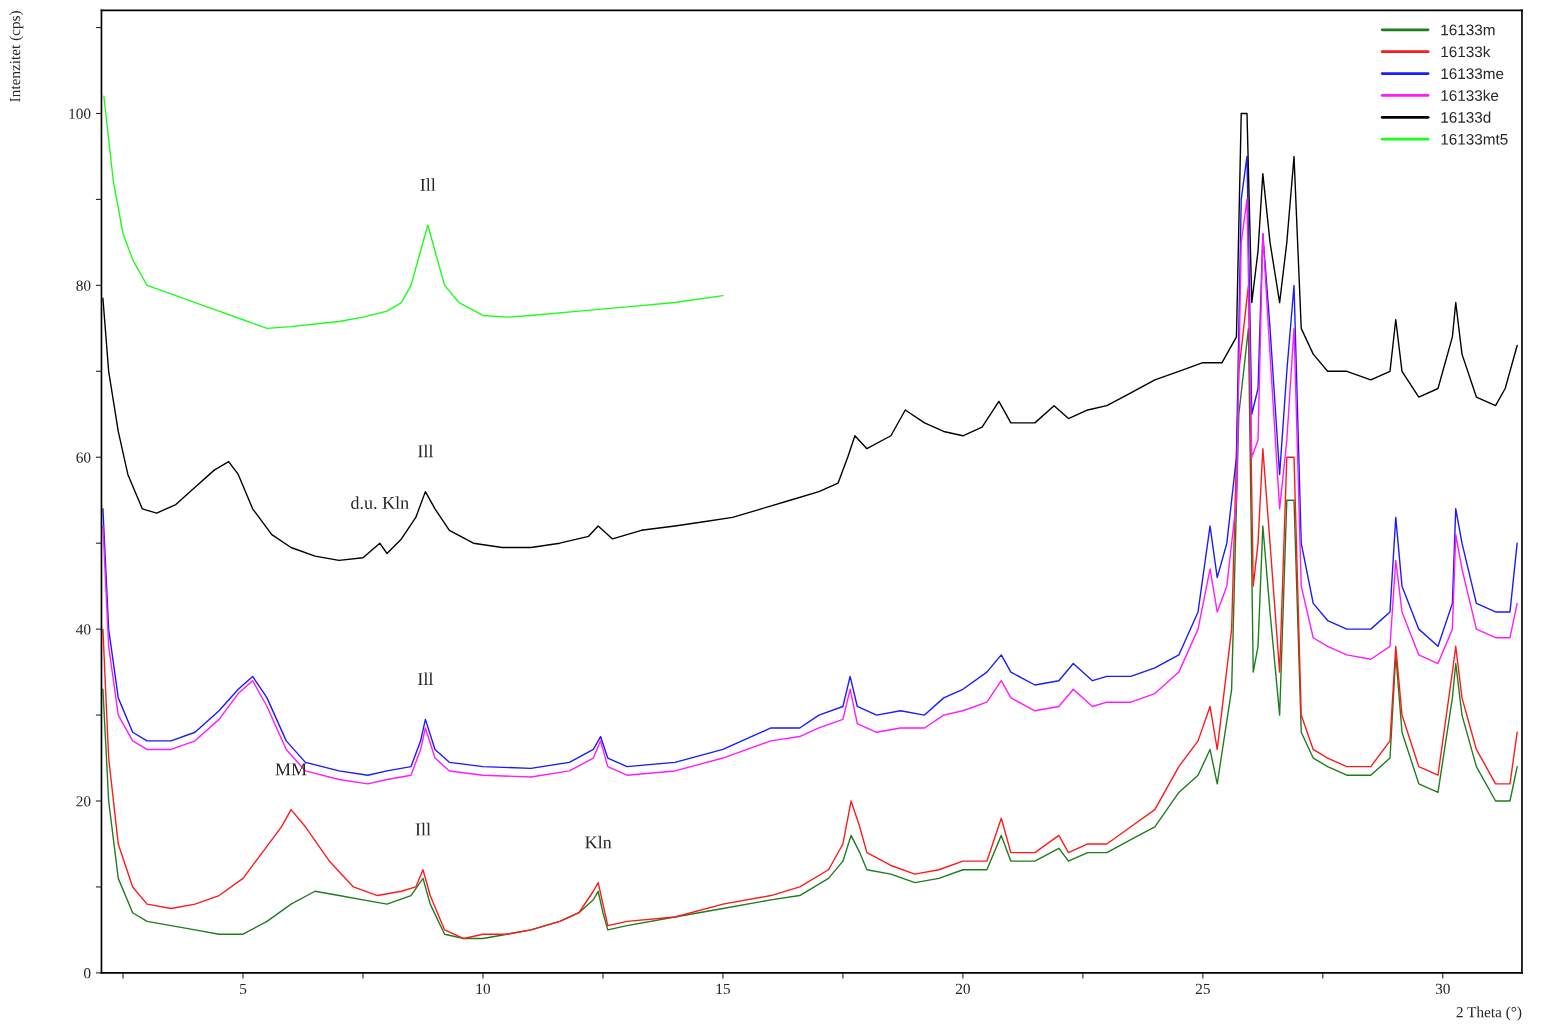 This screenshot has width=1561, height=1035. What do you see at coordinates (1470, 95) in the screenshot?
I see `legend-label: 16133ke` at bounding box center [1470, 95].